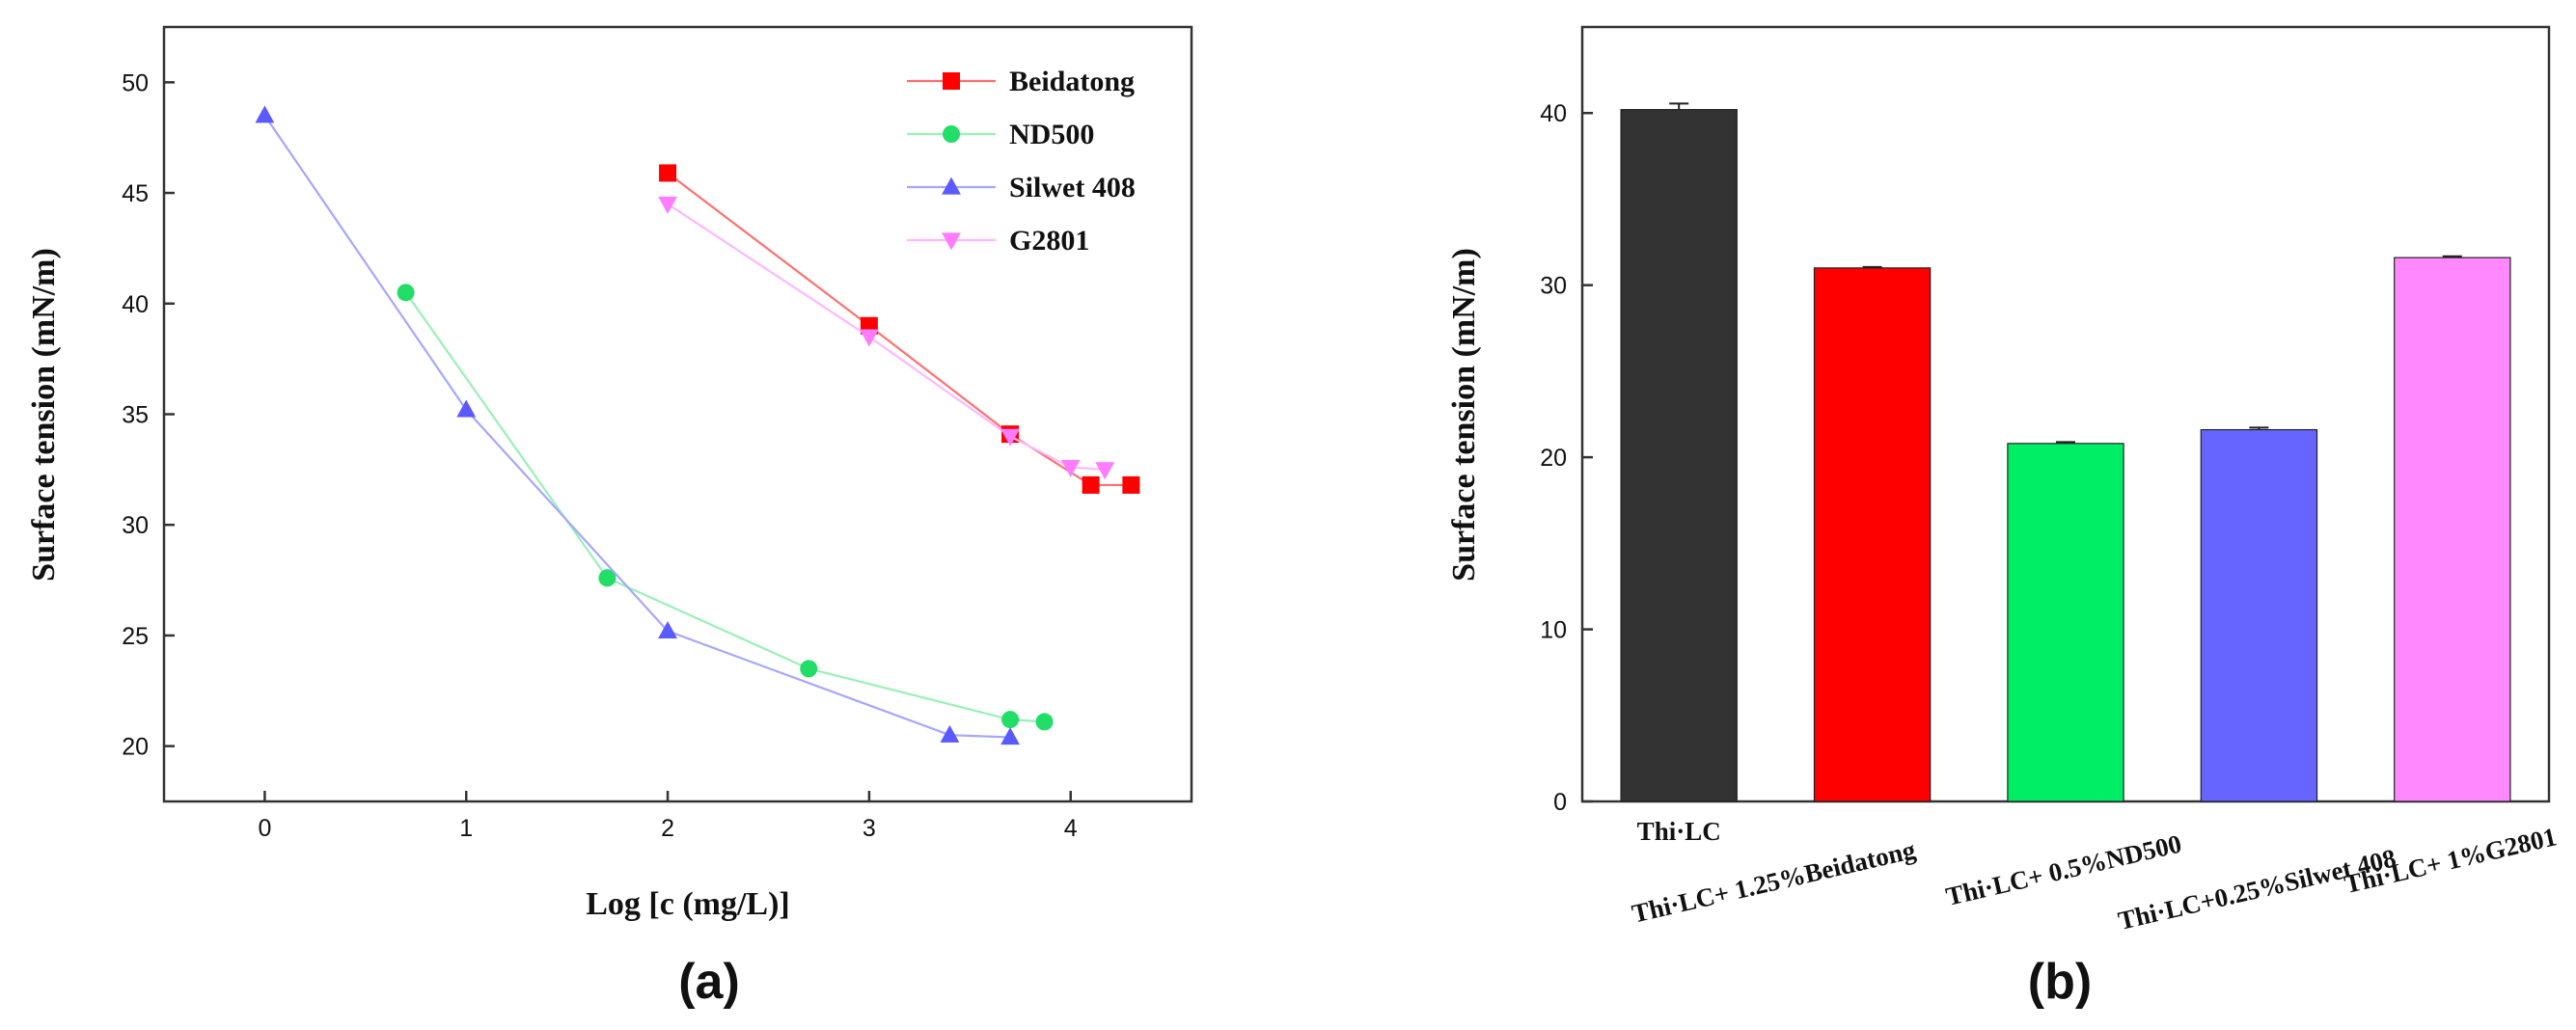  What do you see at coordinates (2060, 982) in the screenshot?
I see `panel-label-b: (b)` at bounding box center [2060, 982].